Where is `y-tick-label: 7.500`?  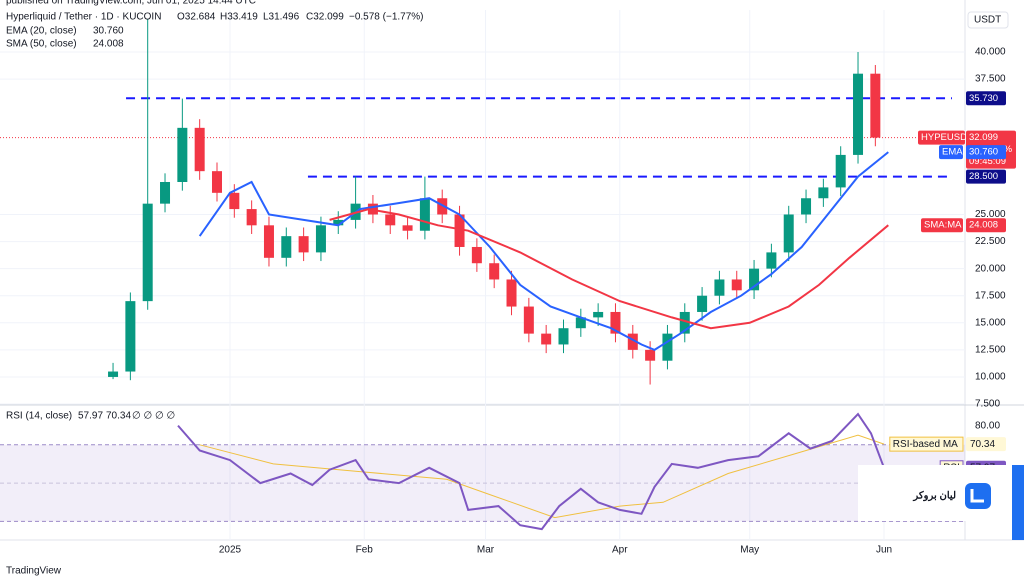 y-tick-label: 7.500 is located at coordinates (987, 404).